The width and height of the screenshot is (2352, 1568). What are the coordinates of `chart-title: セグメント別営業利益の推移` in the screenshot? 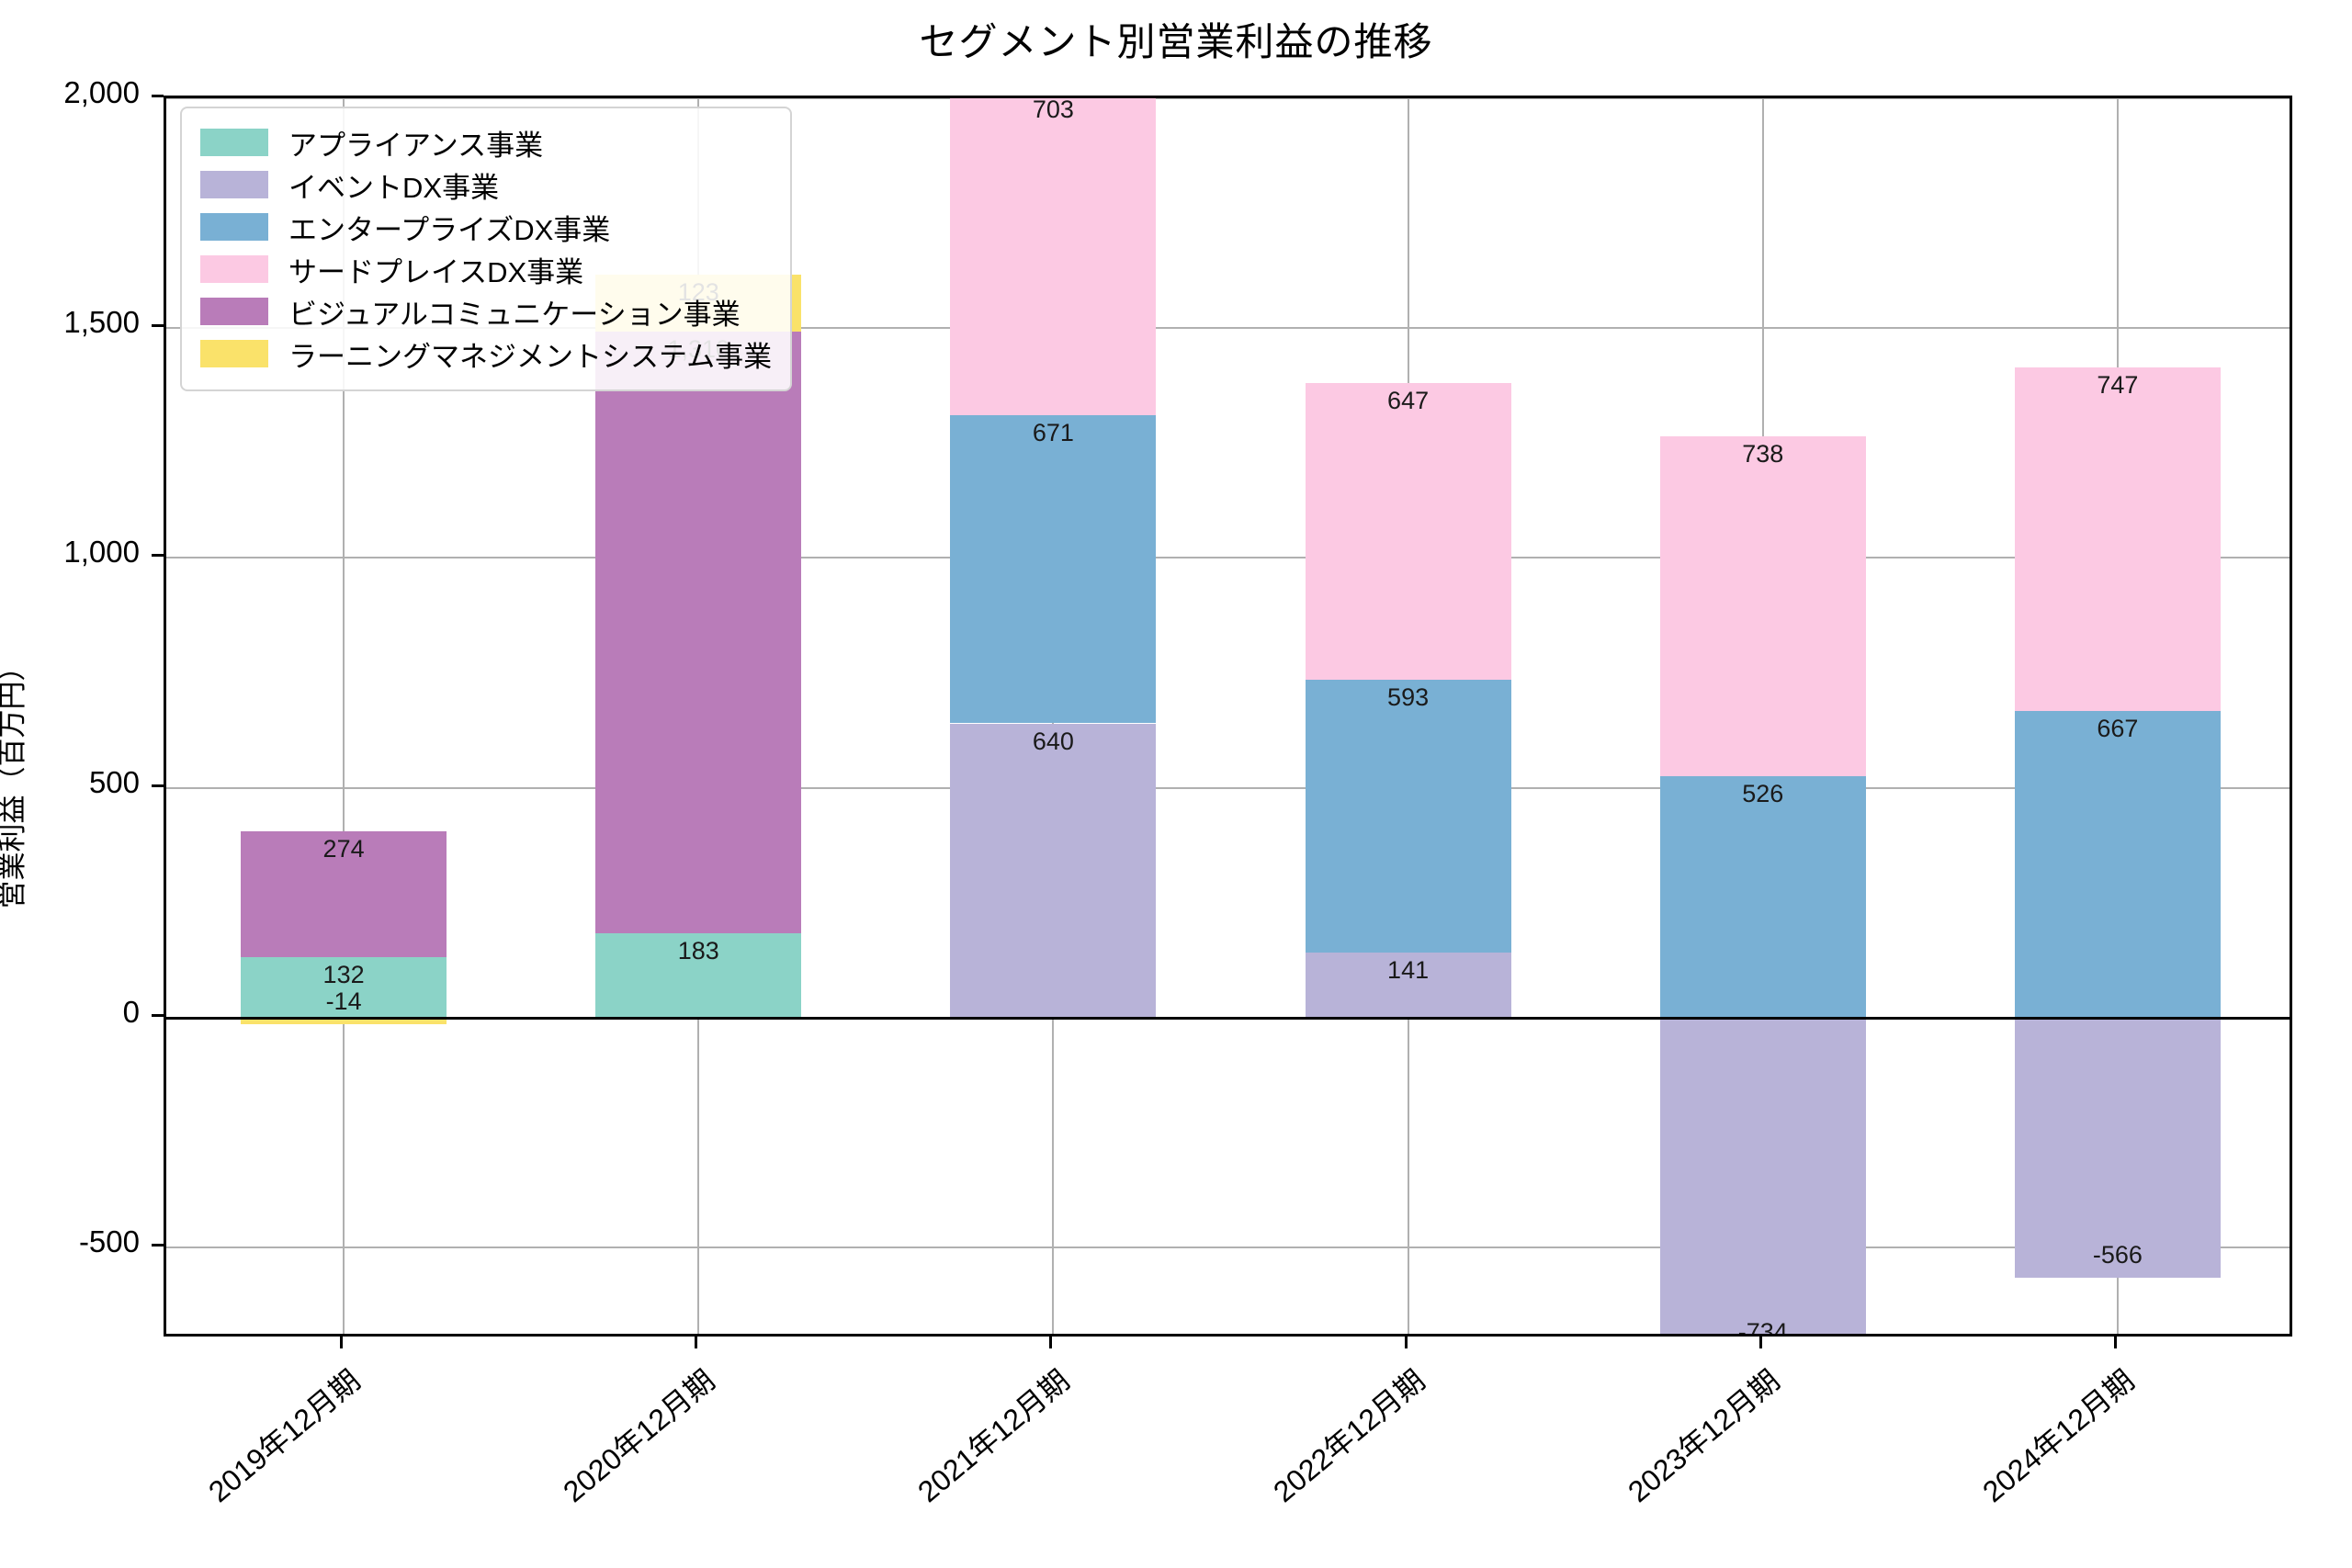 It's located at (1176, 42).